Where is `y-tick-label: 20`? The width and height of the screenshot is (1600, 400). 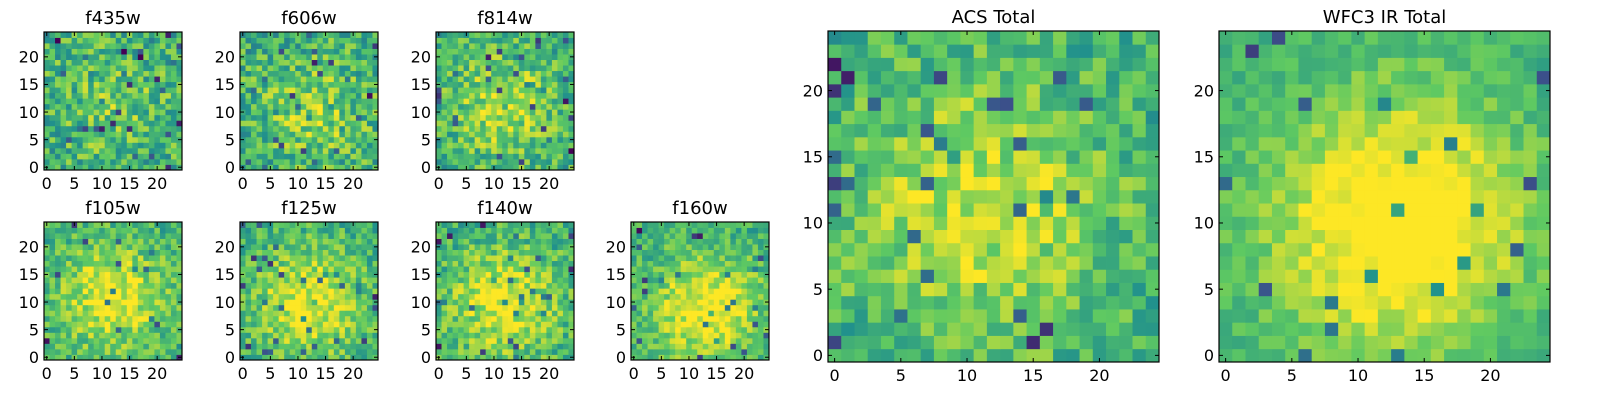
y-tick-label: 20 is located at coordinates (29, 57).